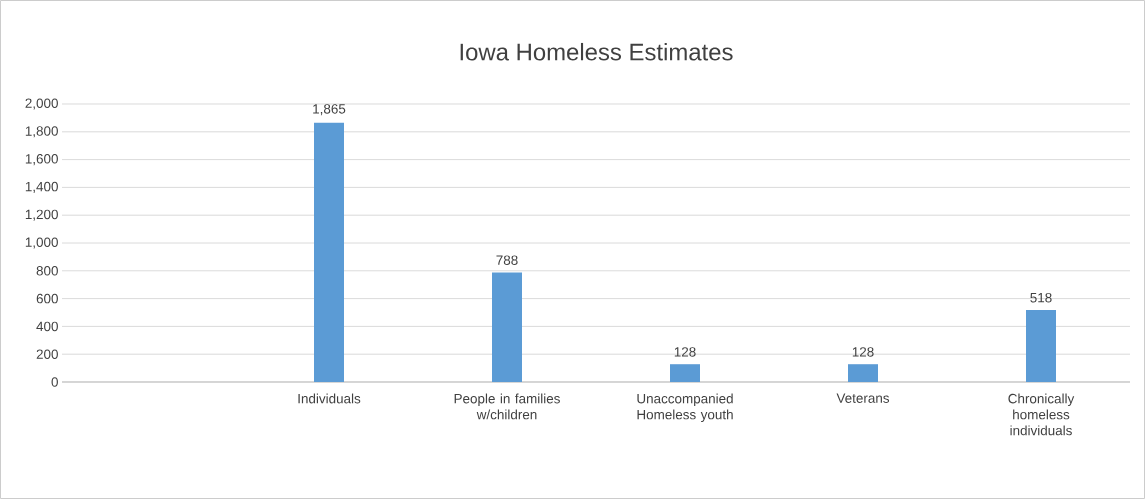  Describe the element at coordinates (685, 407) in the screenshot. I see `x-tick-label: Unaccompanied Homeless youth` at that location.